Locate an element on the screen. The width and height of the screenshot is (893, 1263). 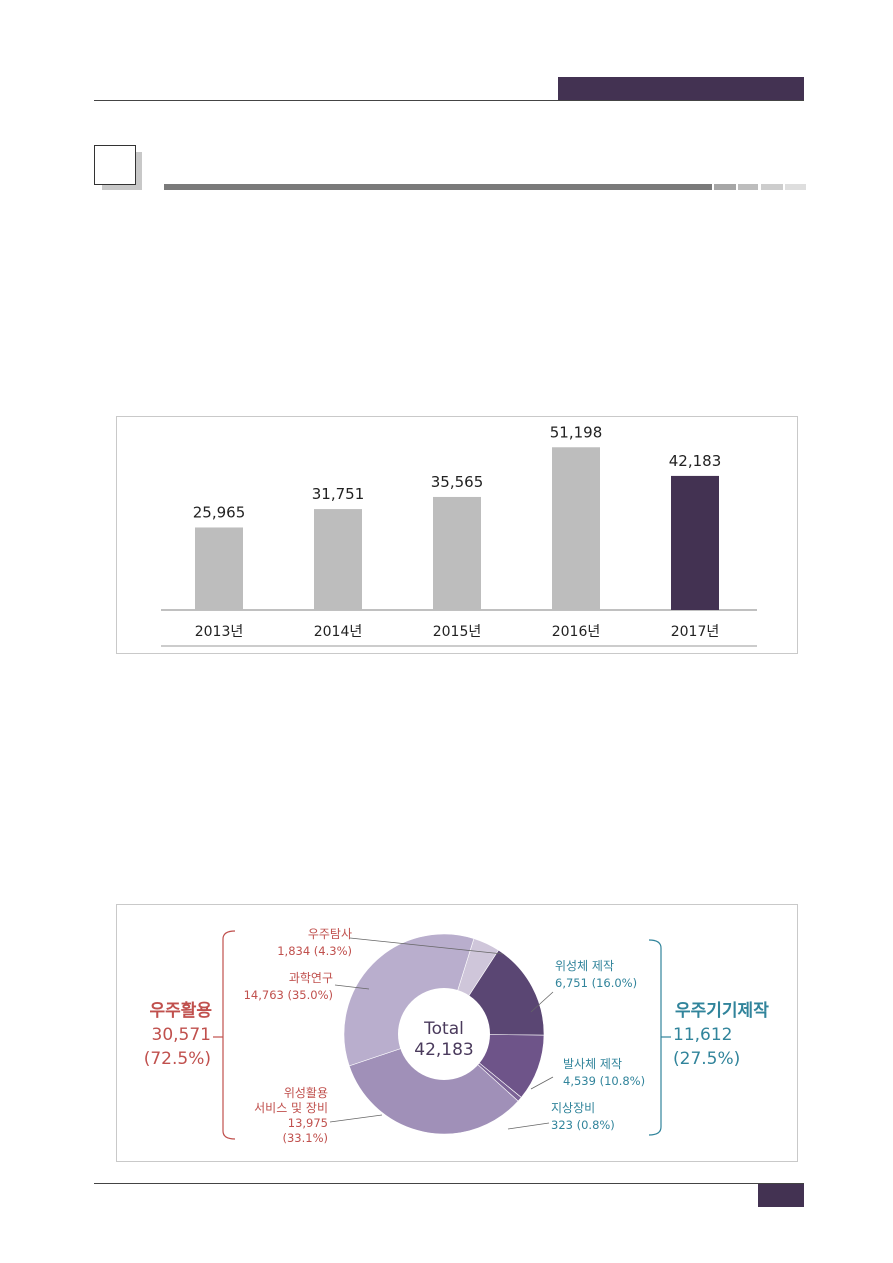
label-launcher-mfg-value: 4,539 (10.8%) is located at coordinates (604, 1081).